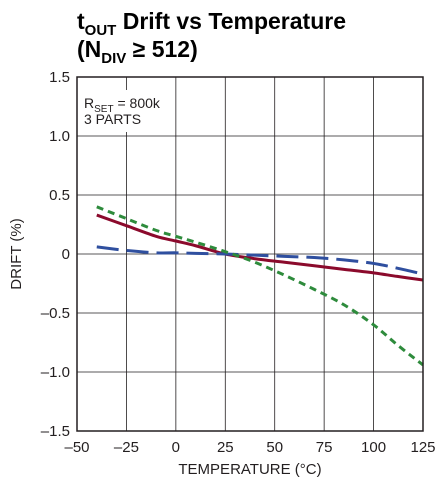  What do you see at coordinates (76, 447) in the screenshot?
I see `x-tick-label: –50` at bounding box center [76, 447].